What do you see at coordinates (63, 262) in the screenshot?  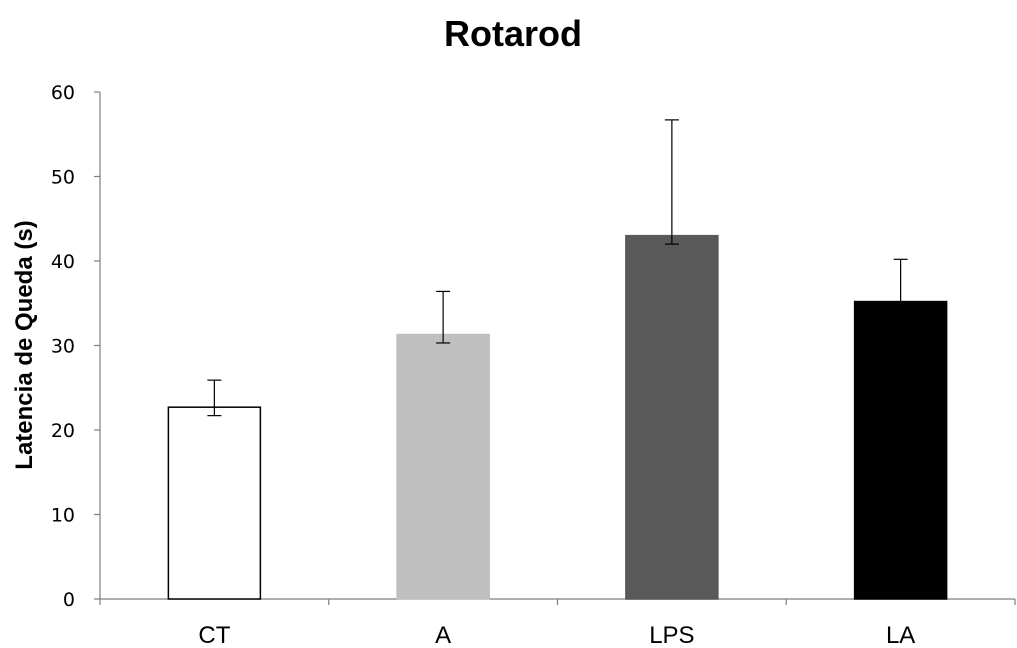 I see `y-tick-label: 40` at bounding box center [63, 262].